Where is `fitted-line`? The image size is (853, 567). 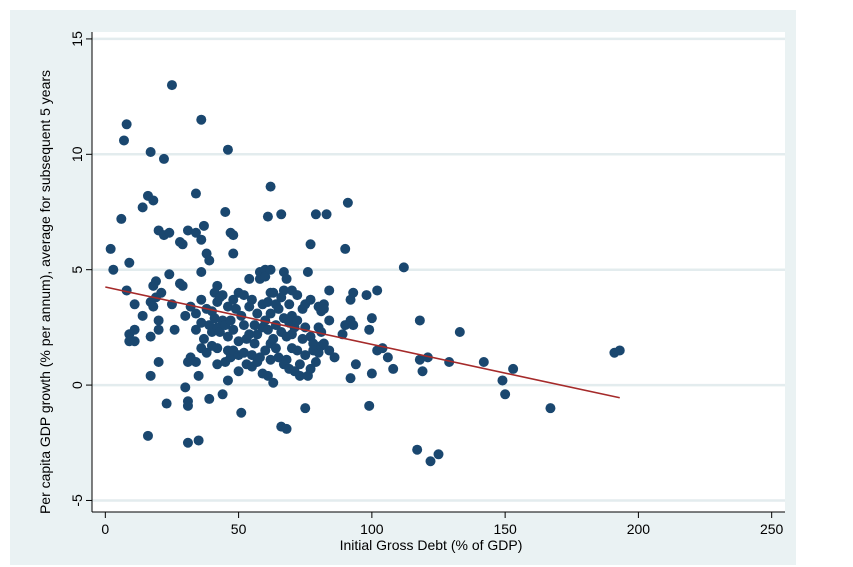
fitted-line is located at coordinates (362, 342).